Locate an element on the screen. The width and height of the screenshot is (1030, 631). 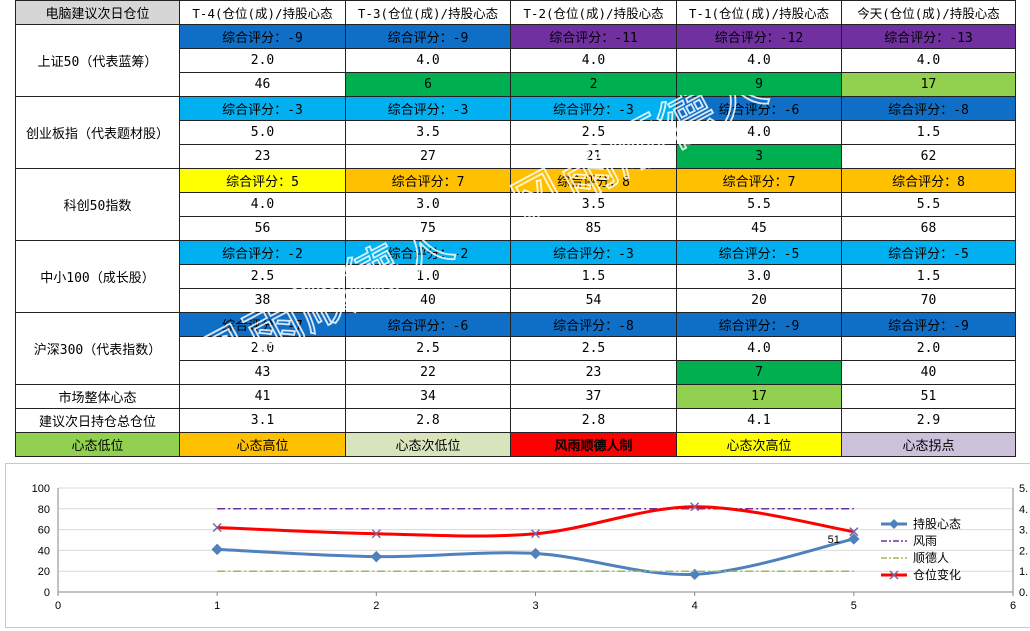
y2-tick-label: 2. is located at coordinates (1023, 551).